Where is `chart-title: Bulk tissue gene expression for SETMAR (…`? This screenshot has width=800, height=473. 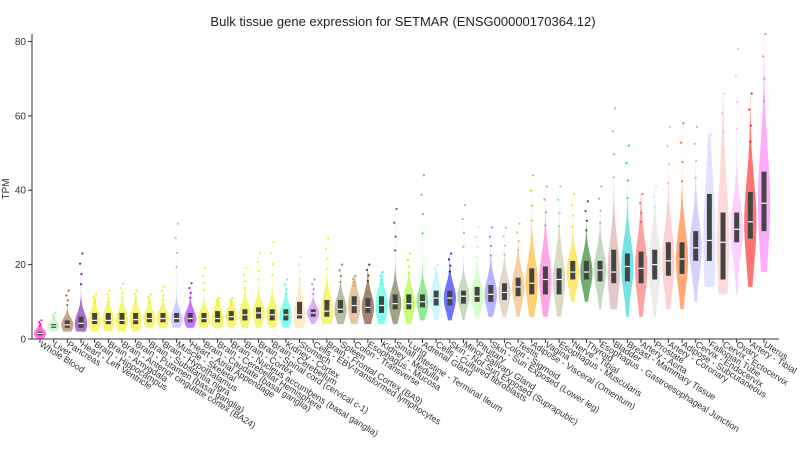 chart-title: Bulk tissue gene expression for SETMAR (… is located at coordinates (402, 21).